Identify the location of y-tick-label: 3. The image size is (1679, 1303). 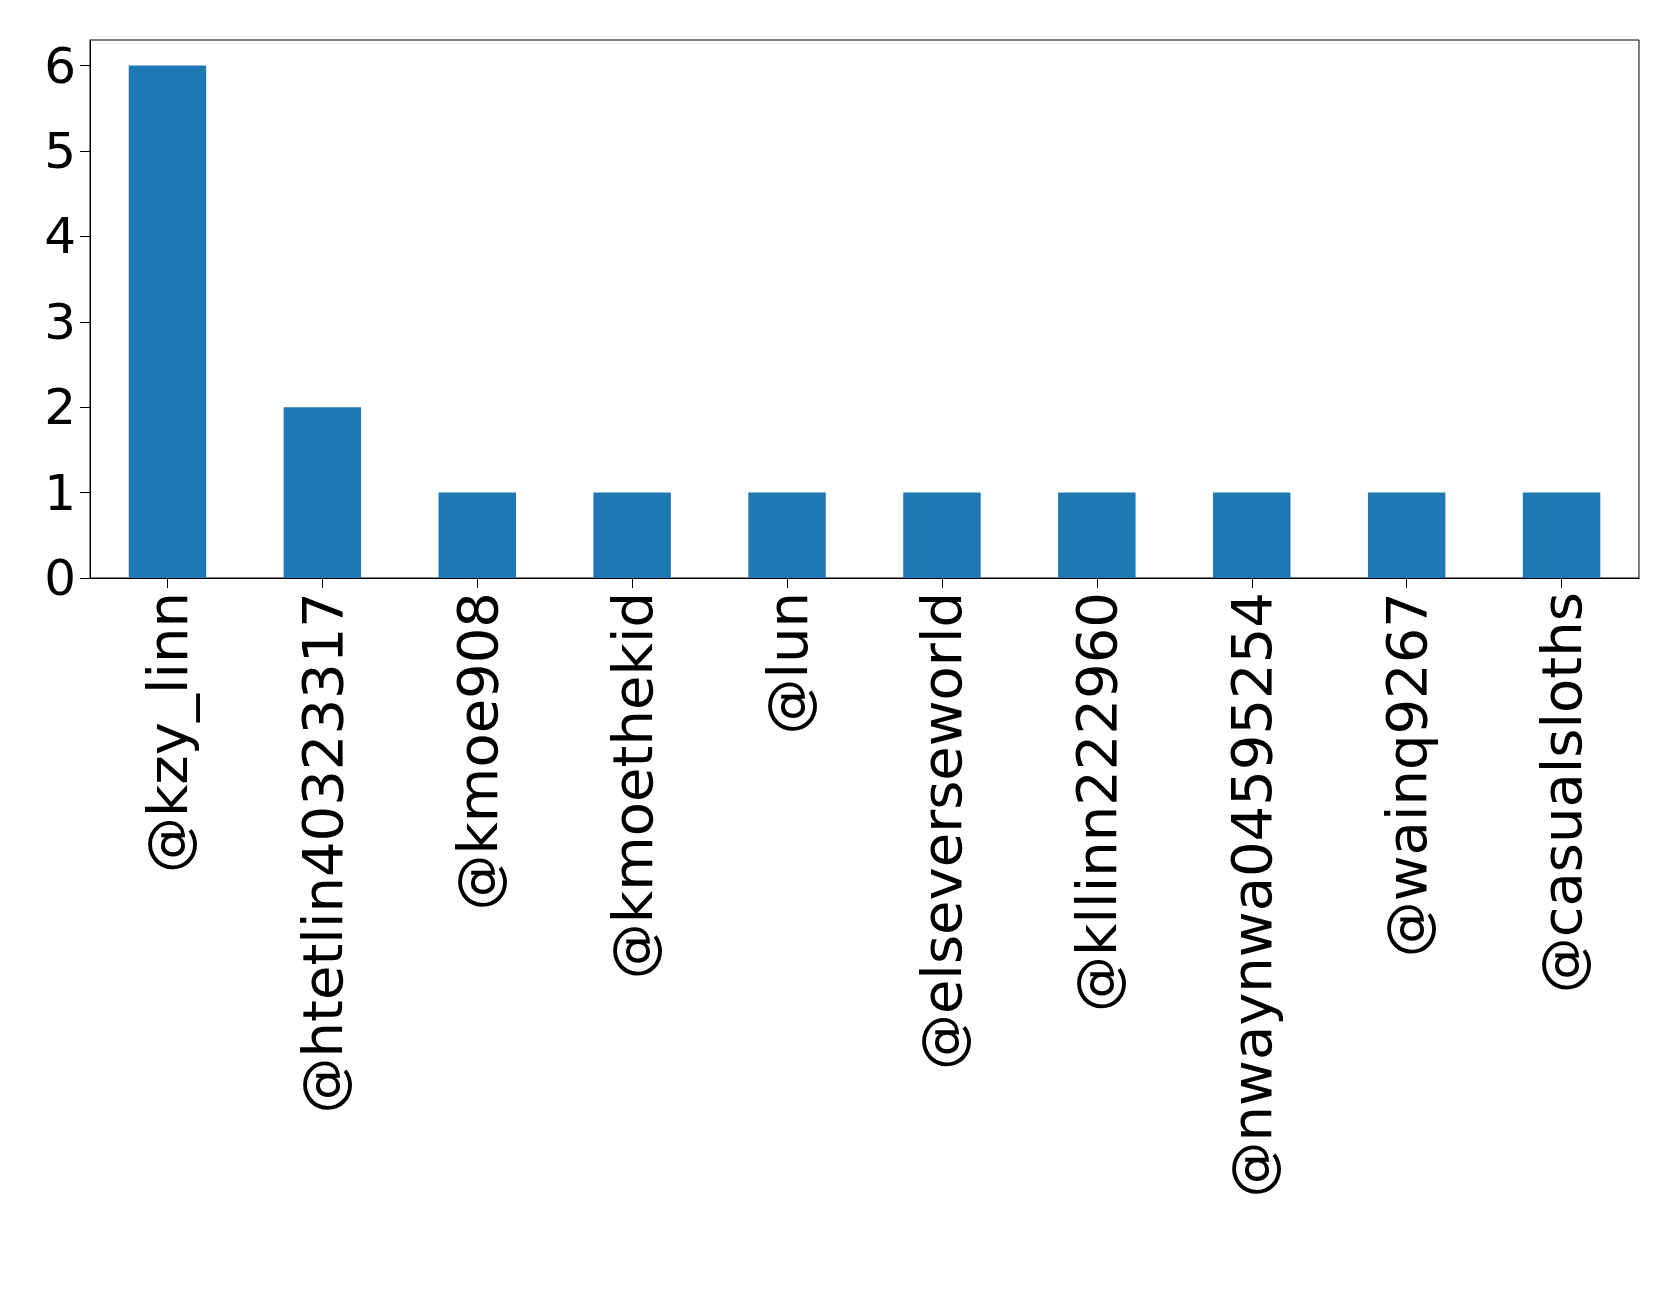
(60, 321).